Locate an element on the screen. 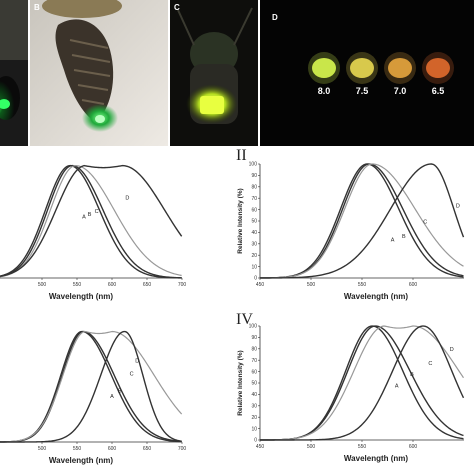  panel-letter-c: C is located at coordinates (177, 7).